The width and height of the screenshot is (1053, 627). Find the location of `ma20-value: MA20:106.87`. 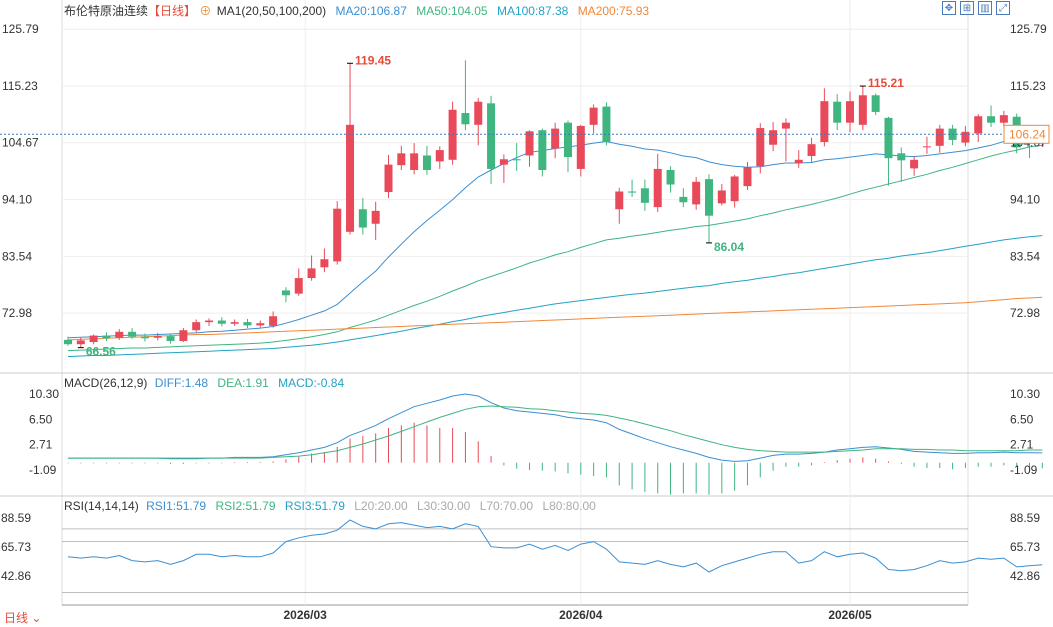

ma20-value: MA20:106.87 is located at coordinates (371, 11).